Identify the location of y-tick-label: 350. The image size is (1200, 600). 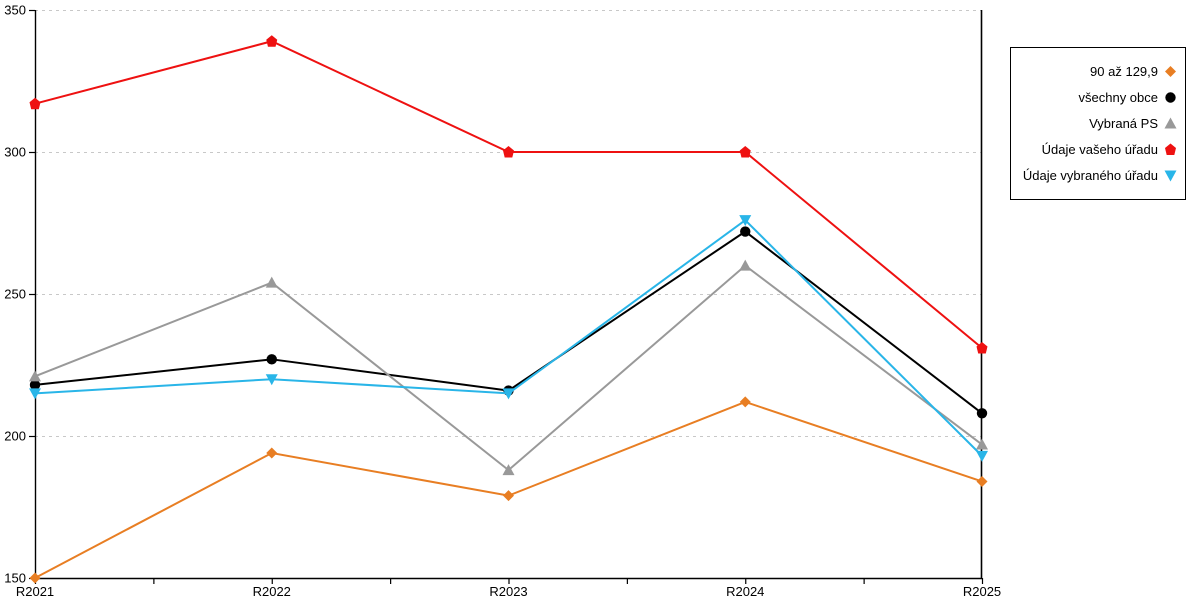
(15, 10).